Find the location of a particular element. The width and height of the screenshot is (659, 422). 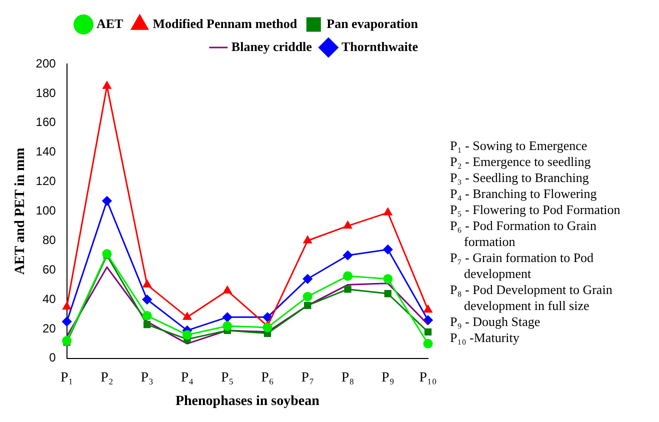

y-tick-label: 0 is located at coordinates (52, 357).